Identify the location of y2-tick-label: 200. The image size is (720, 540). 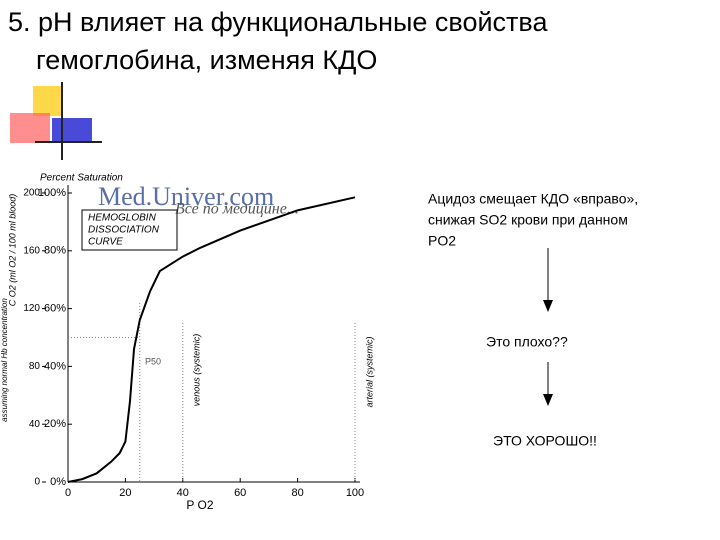
(31, 193).